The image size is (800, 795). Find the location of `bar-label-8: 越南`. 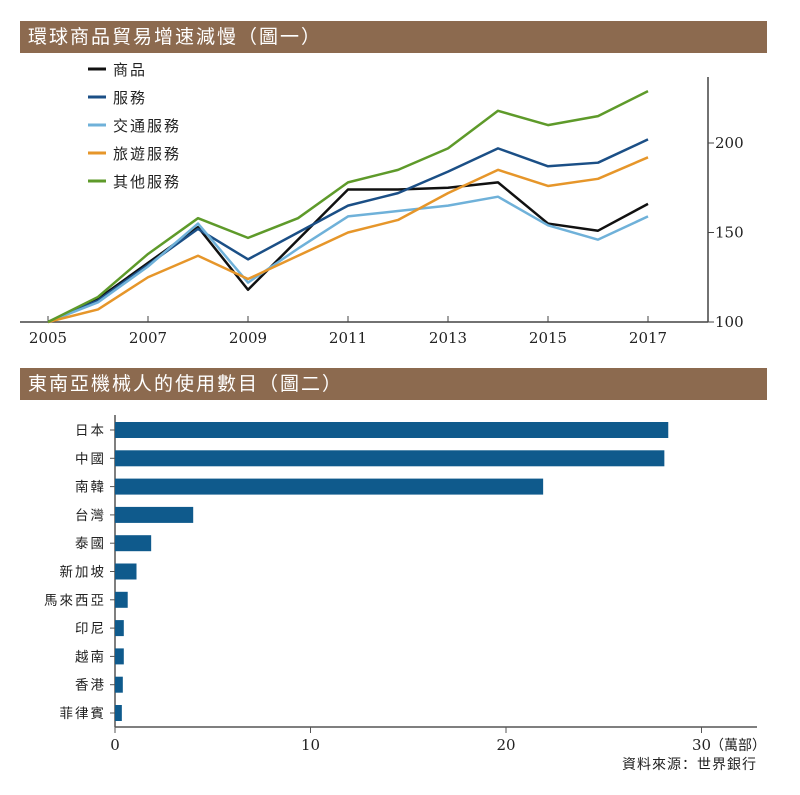

bar-label-8: 越南 is located at coordinates (90, 657).